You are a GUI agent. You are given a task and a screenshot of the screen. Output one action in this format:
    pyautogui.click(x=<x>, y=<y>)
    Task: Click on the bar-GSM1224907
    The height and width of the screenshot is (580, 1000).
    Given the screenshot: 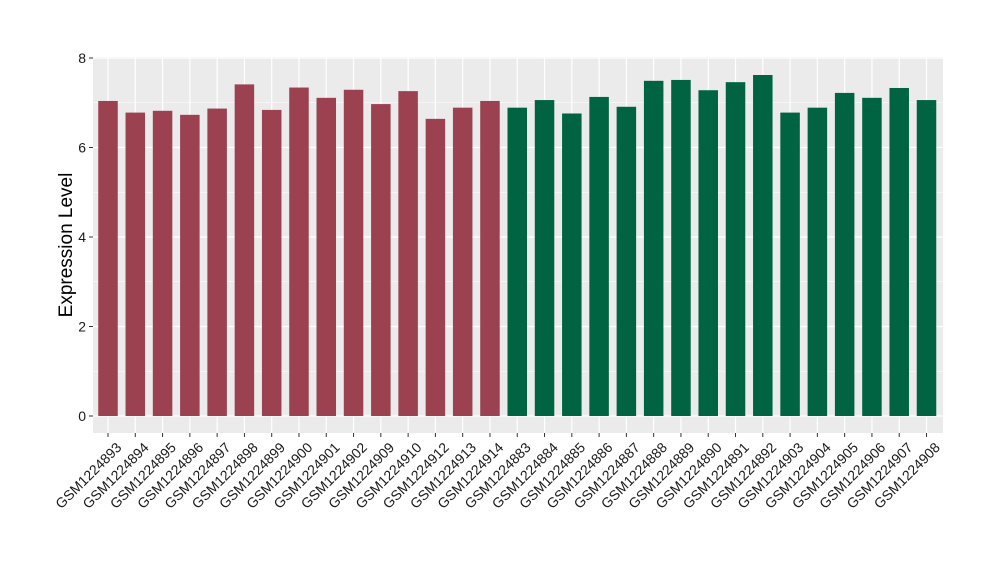 What is the action you would take?
    pyautogui.click(x=899, y=252)
    